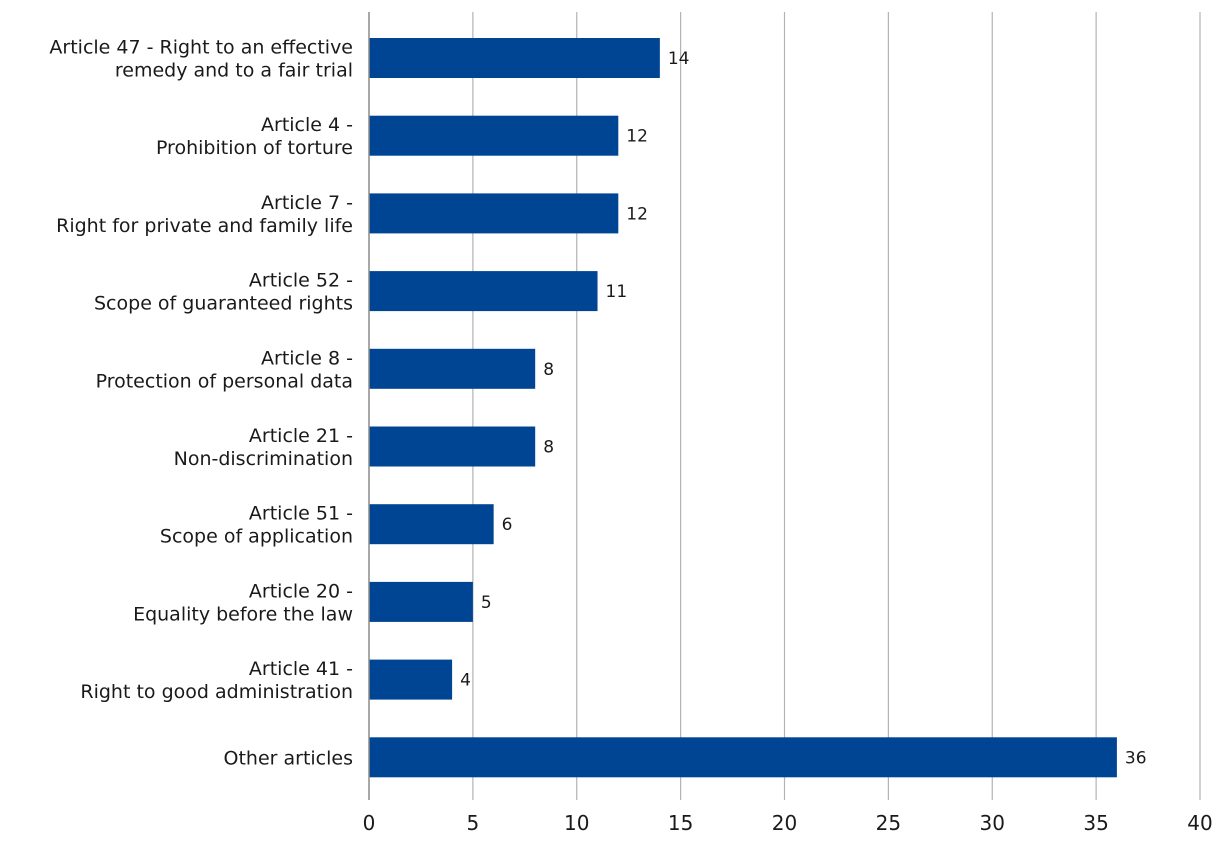 Image resolution: width=1217 pixels, height=843 pixels. Describe the element at coordinates (234, 71) in the screenshot. I see `category-label-line: remedy and to a fair trial` at that location.